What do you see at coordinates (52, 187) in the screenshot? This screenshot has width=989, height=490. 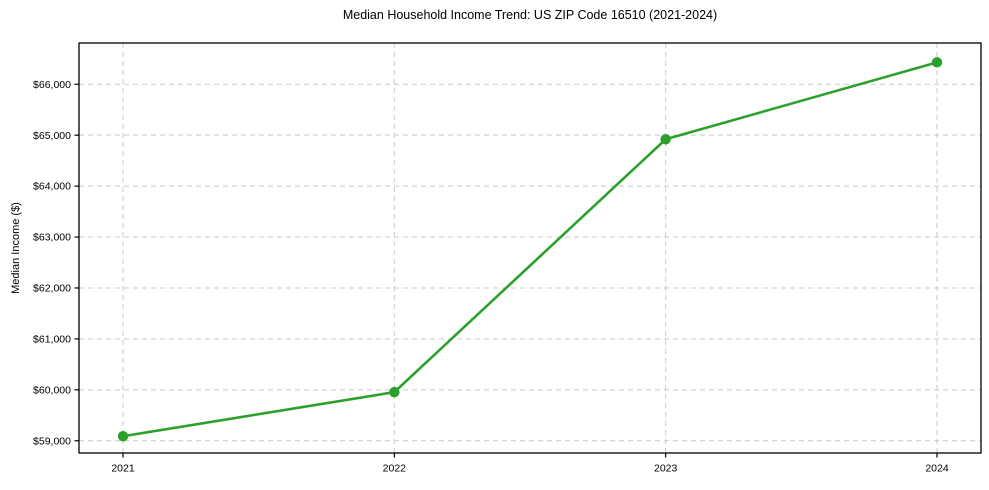 I see `y-tick-label: $64,000` at bounding box center [52, 187].